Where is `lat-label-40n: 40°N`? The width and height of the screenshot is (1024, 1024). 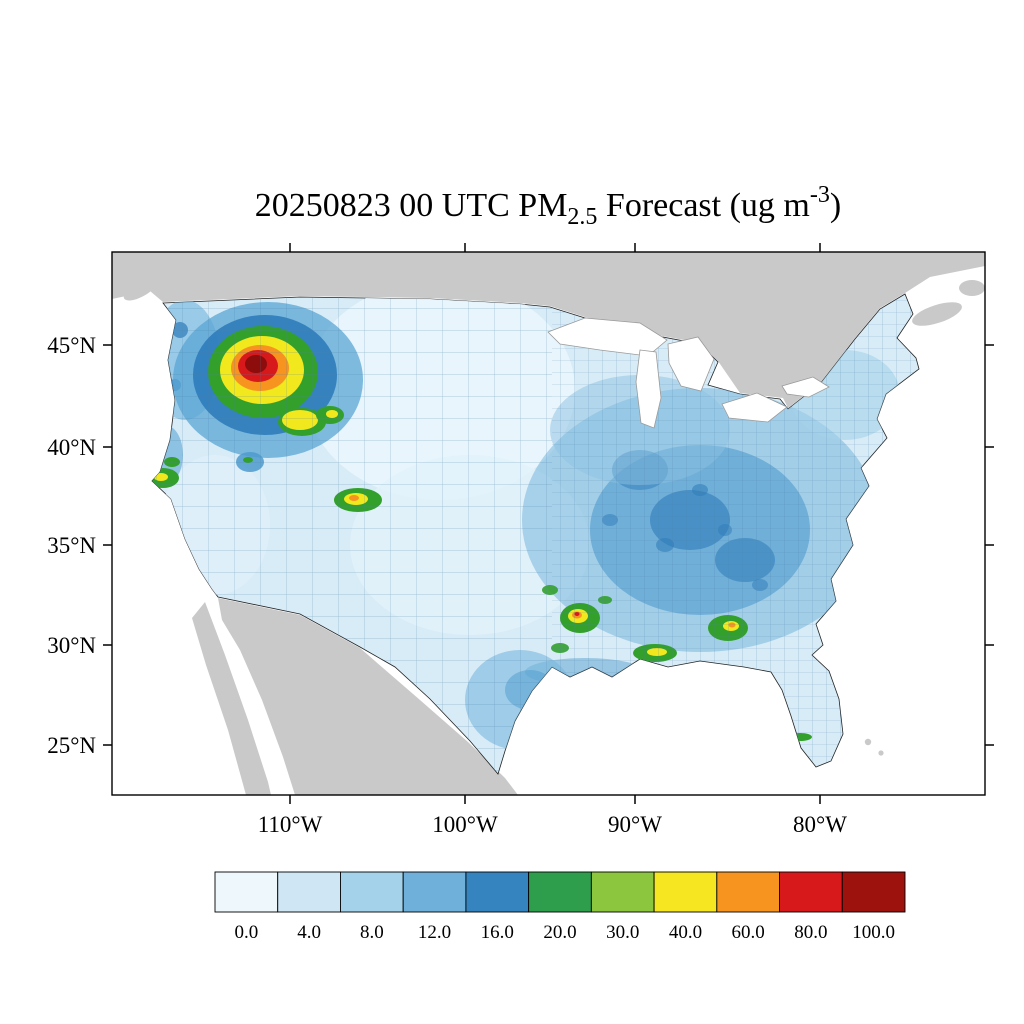 lat-label-40n: 40°N is located at coordinates (71, 447).